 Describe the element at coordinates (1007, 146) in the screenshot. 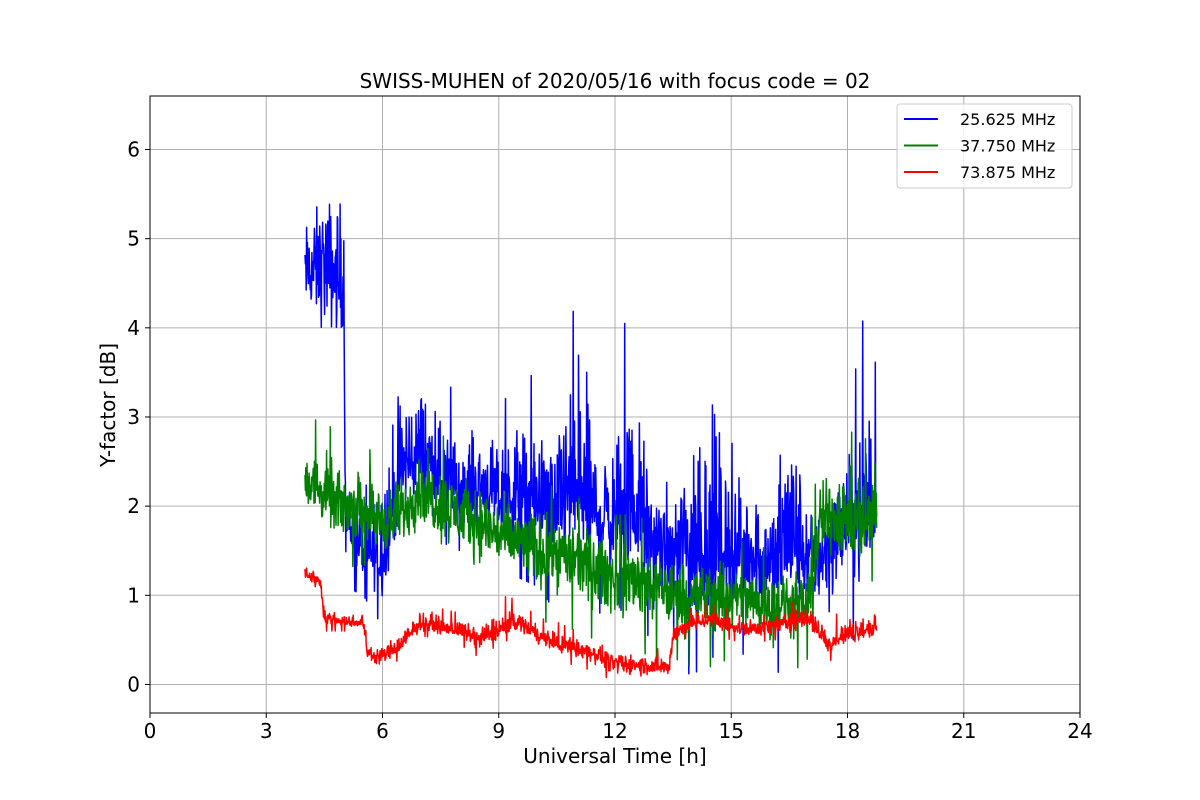

I see `legend-label: 37.750 MHz` at that location.